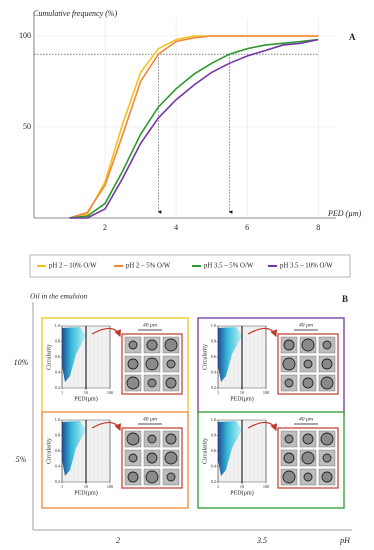 This screenshot has width=374, height=550. Describe the element at coordinates (25, 35) in the screenshot. I see `y-tick-label: 100` at that location.